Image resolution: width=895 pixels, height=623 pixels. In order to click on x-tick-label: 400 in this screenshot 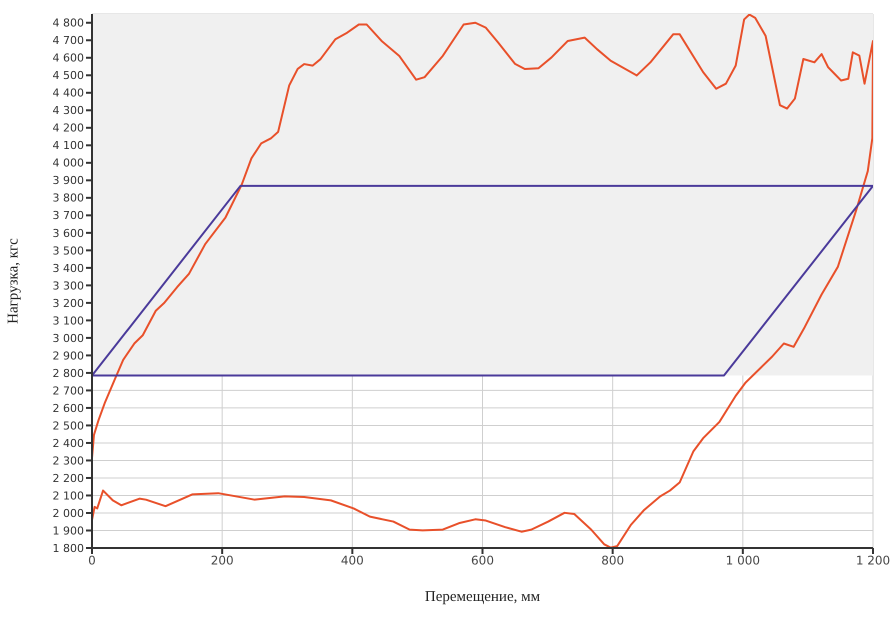, I will do `click(352, 561)`.